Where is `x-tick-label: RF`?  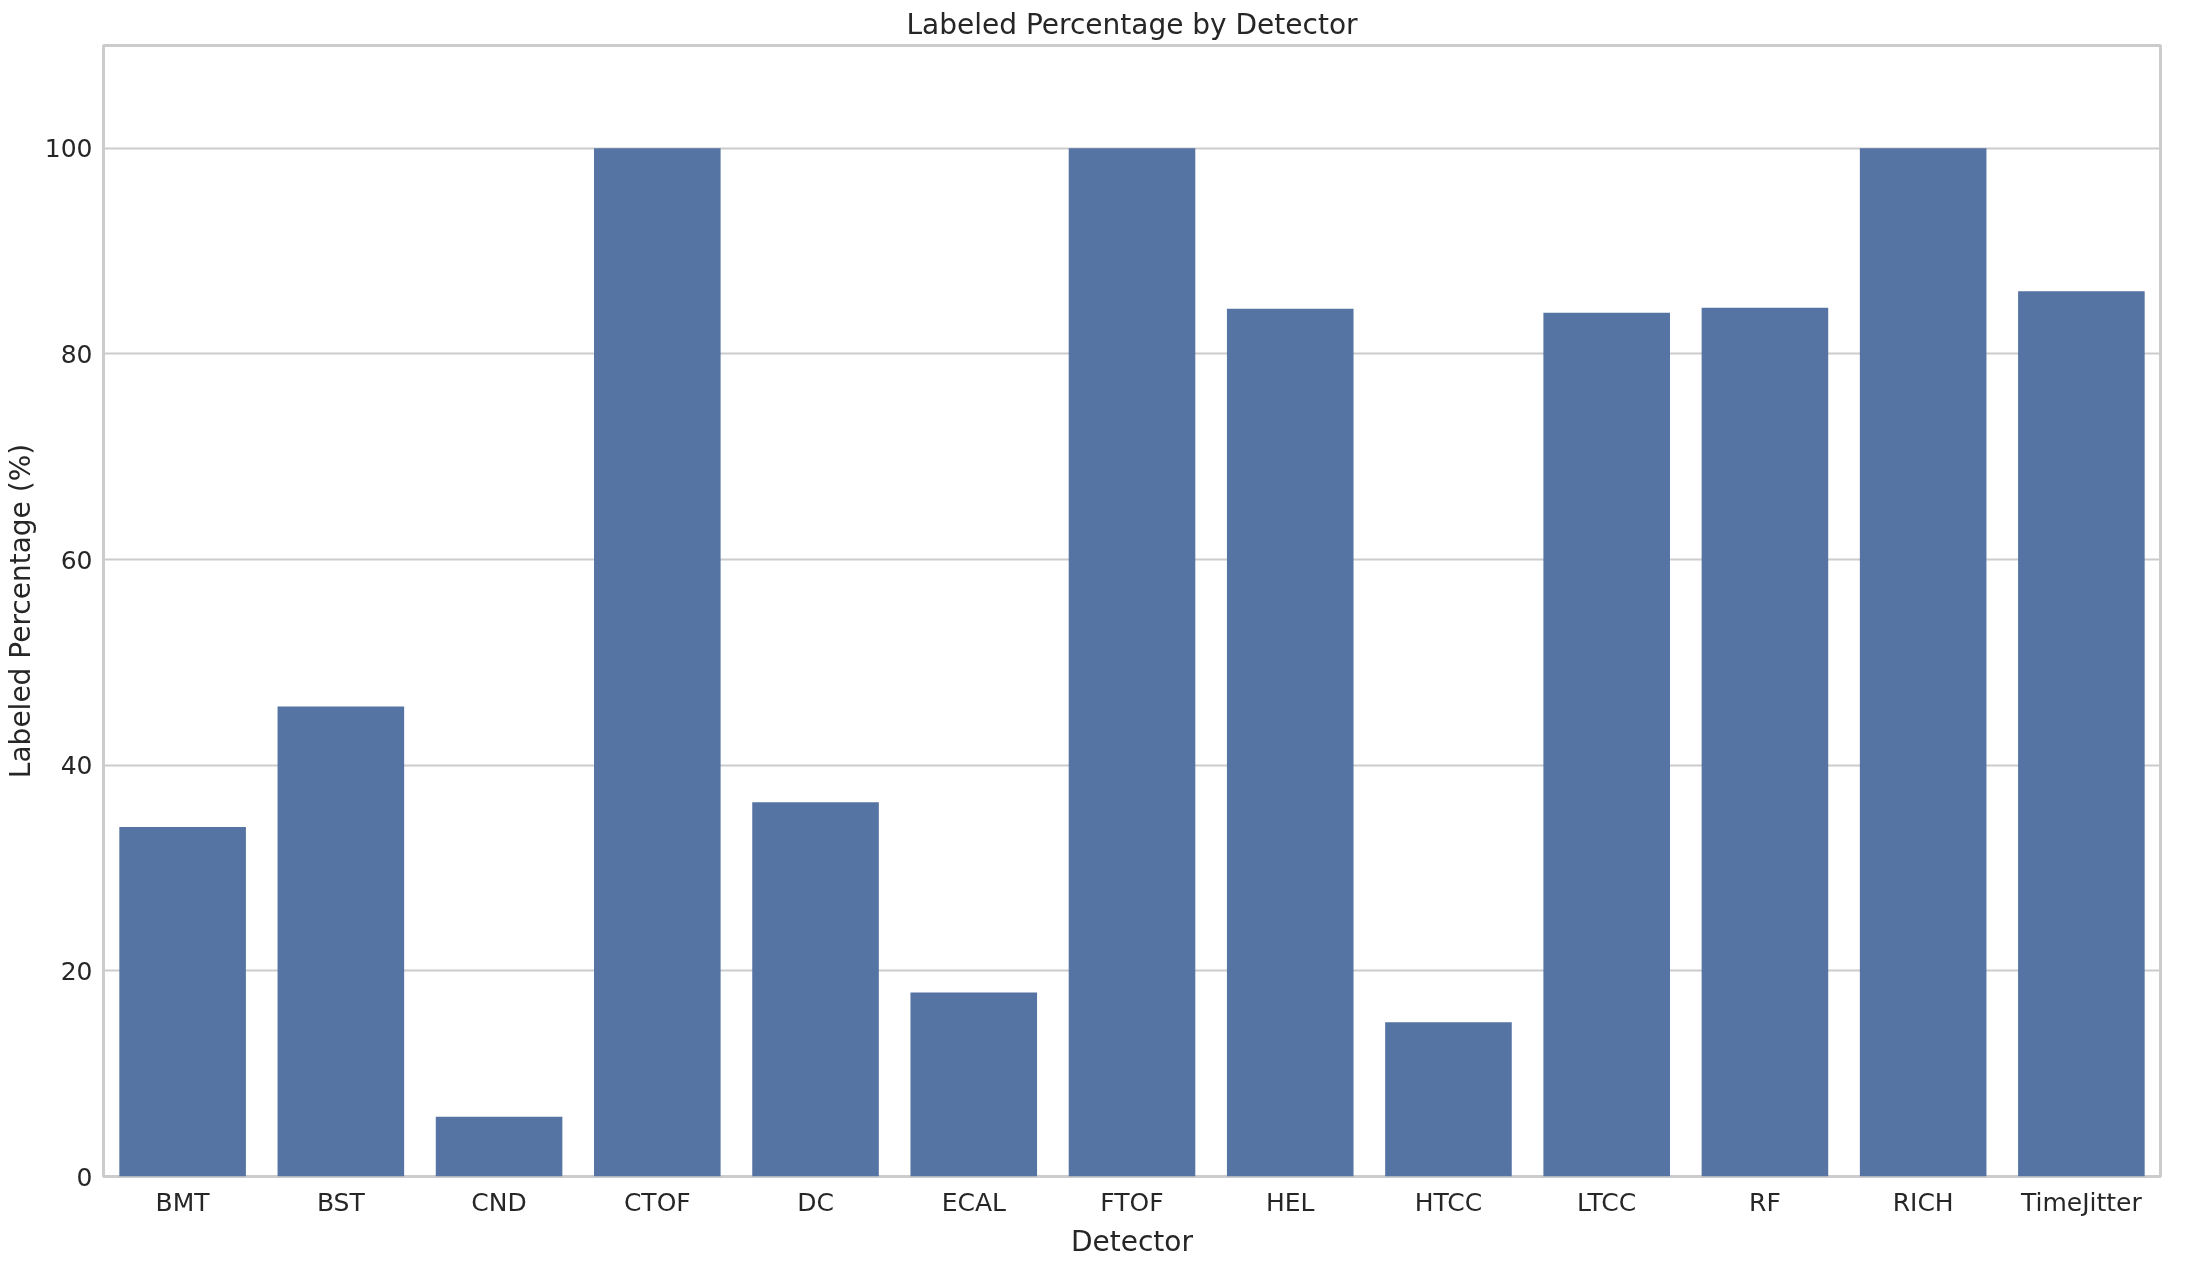
x-tick-label: RF is located at coordinates (1765, 1202).